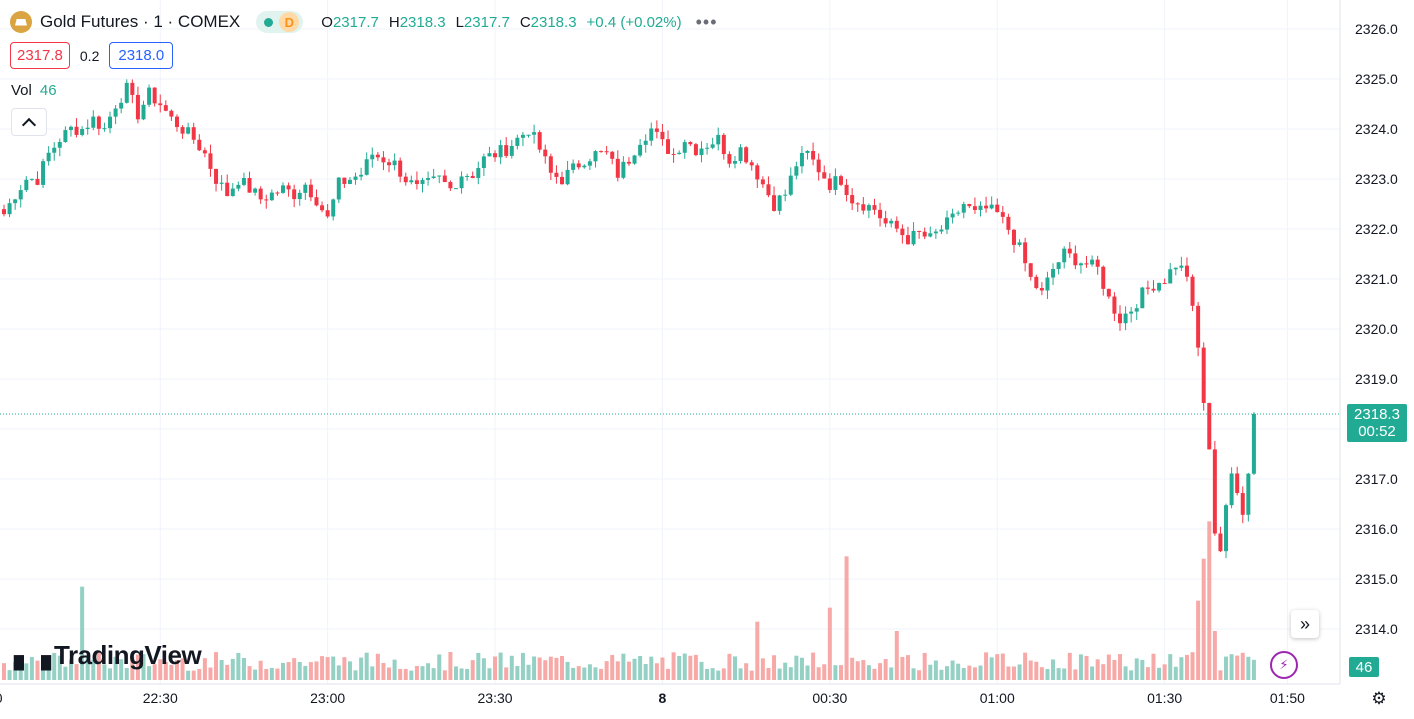  I want to click on collapse-legend-button, so click(29, 122).